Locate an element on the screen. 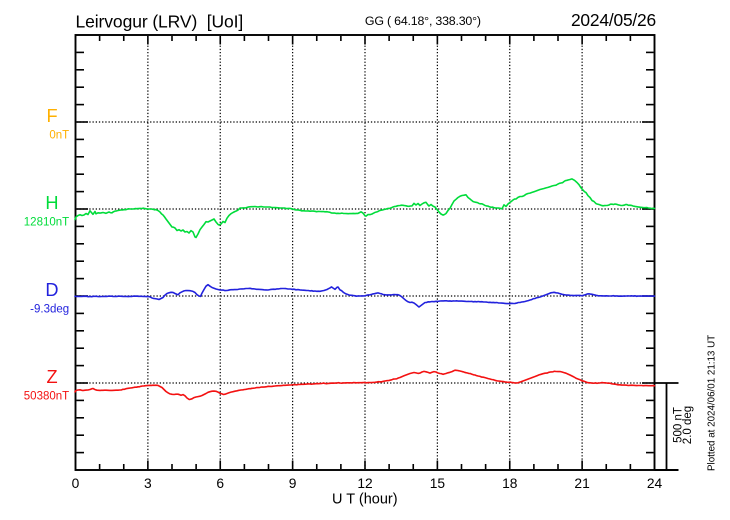 The image size is (730, 520). svg-text: 9 is located at coordinates (293, 483).